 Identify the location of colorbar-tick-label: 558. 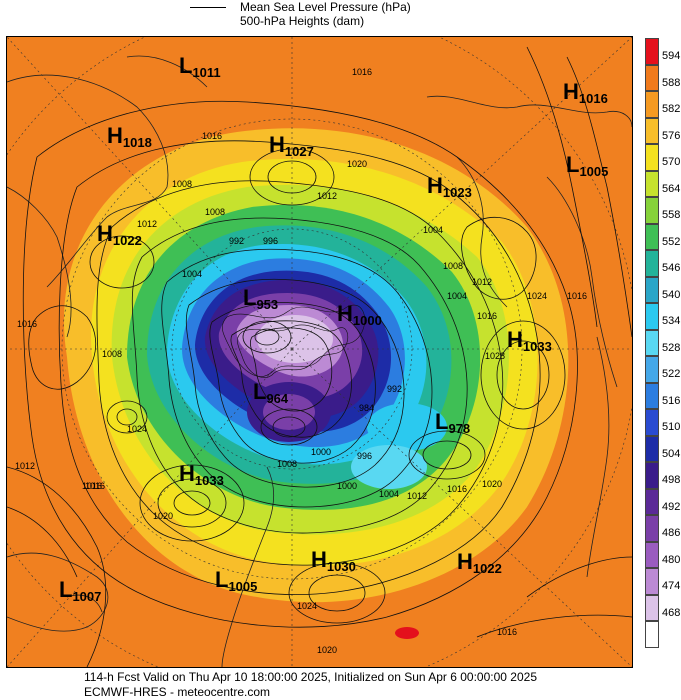
(671, 215).